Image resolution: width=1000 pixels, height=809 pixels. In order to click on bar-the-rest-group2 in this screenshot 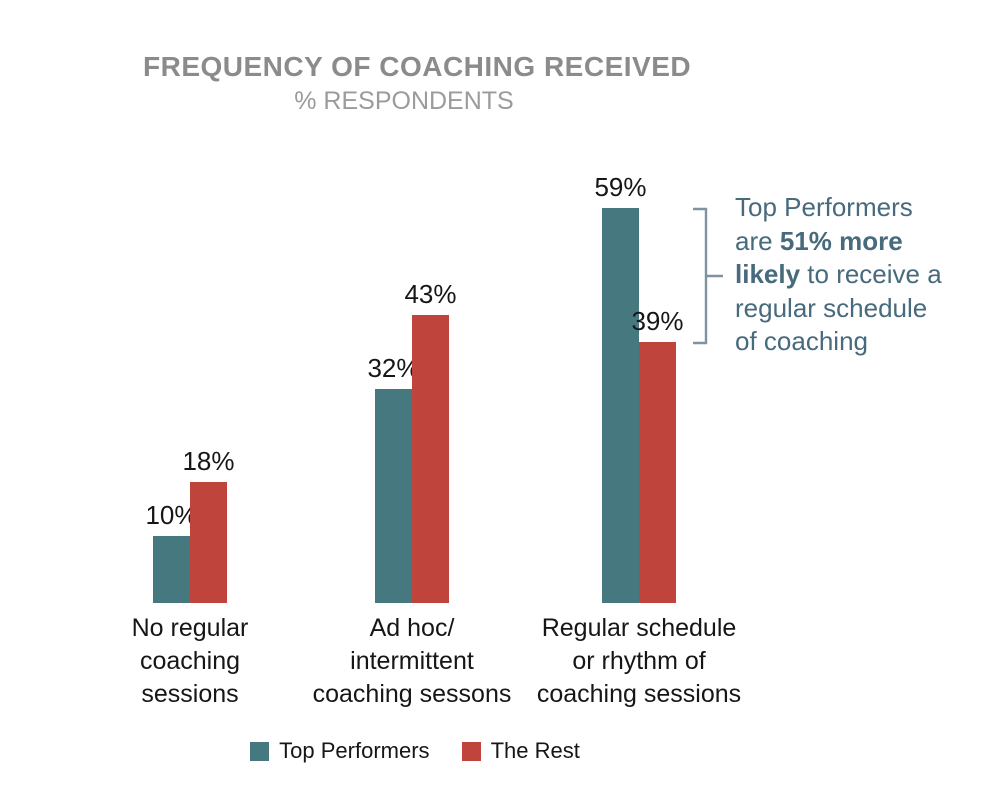, I will do `click(430, 459)`.